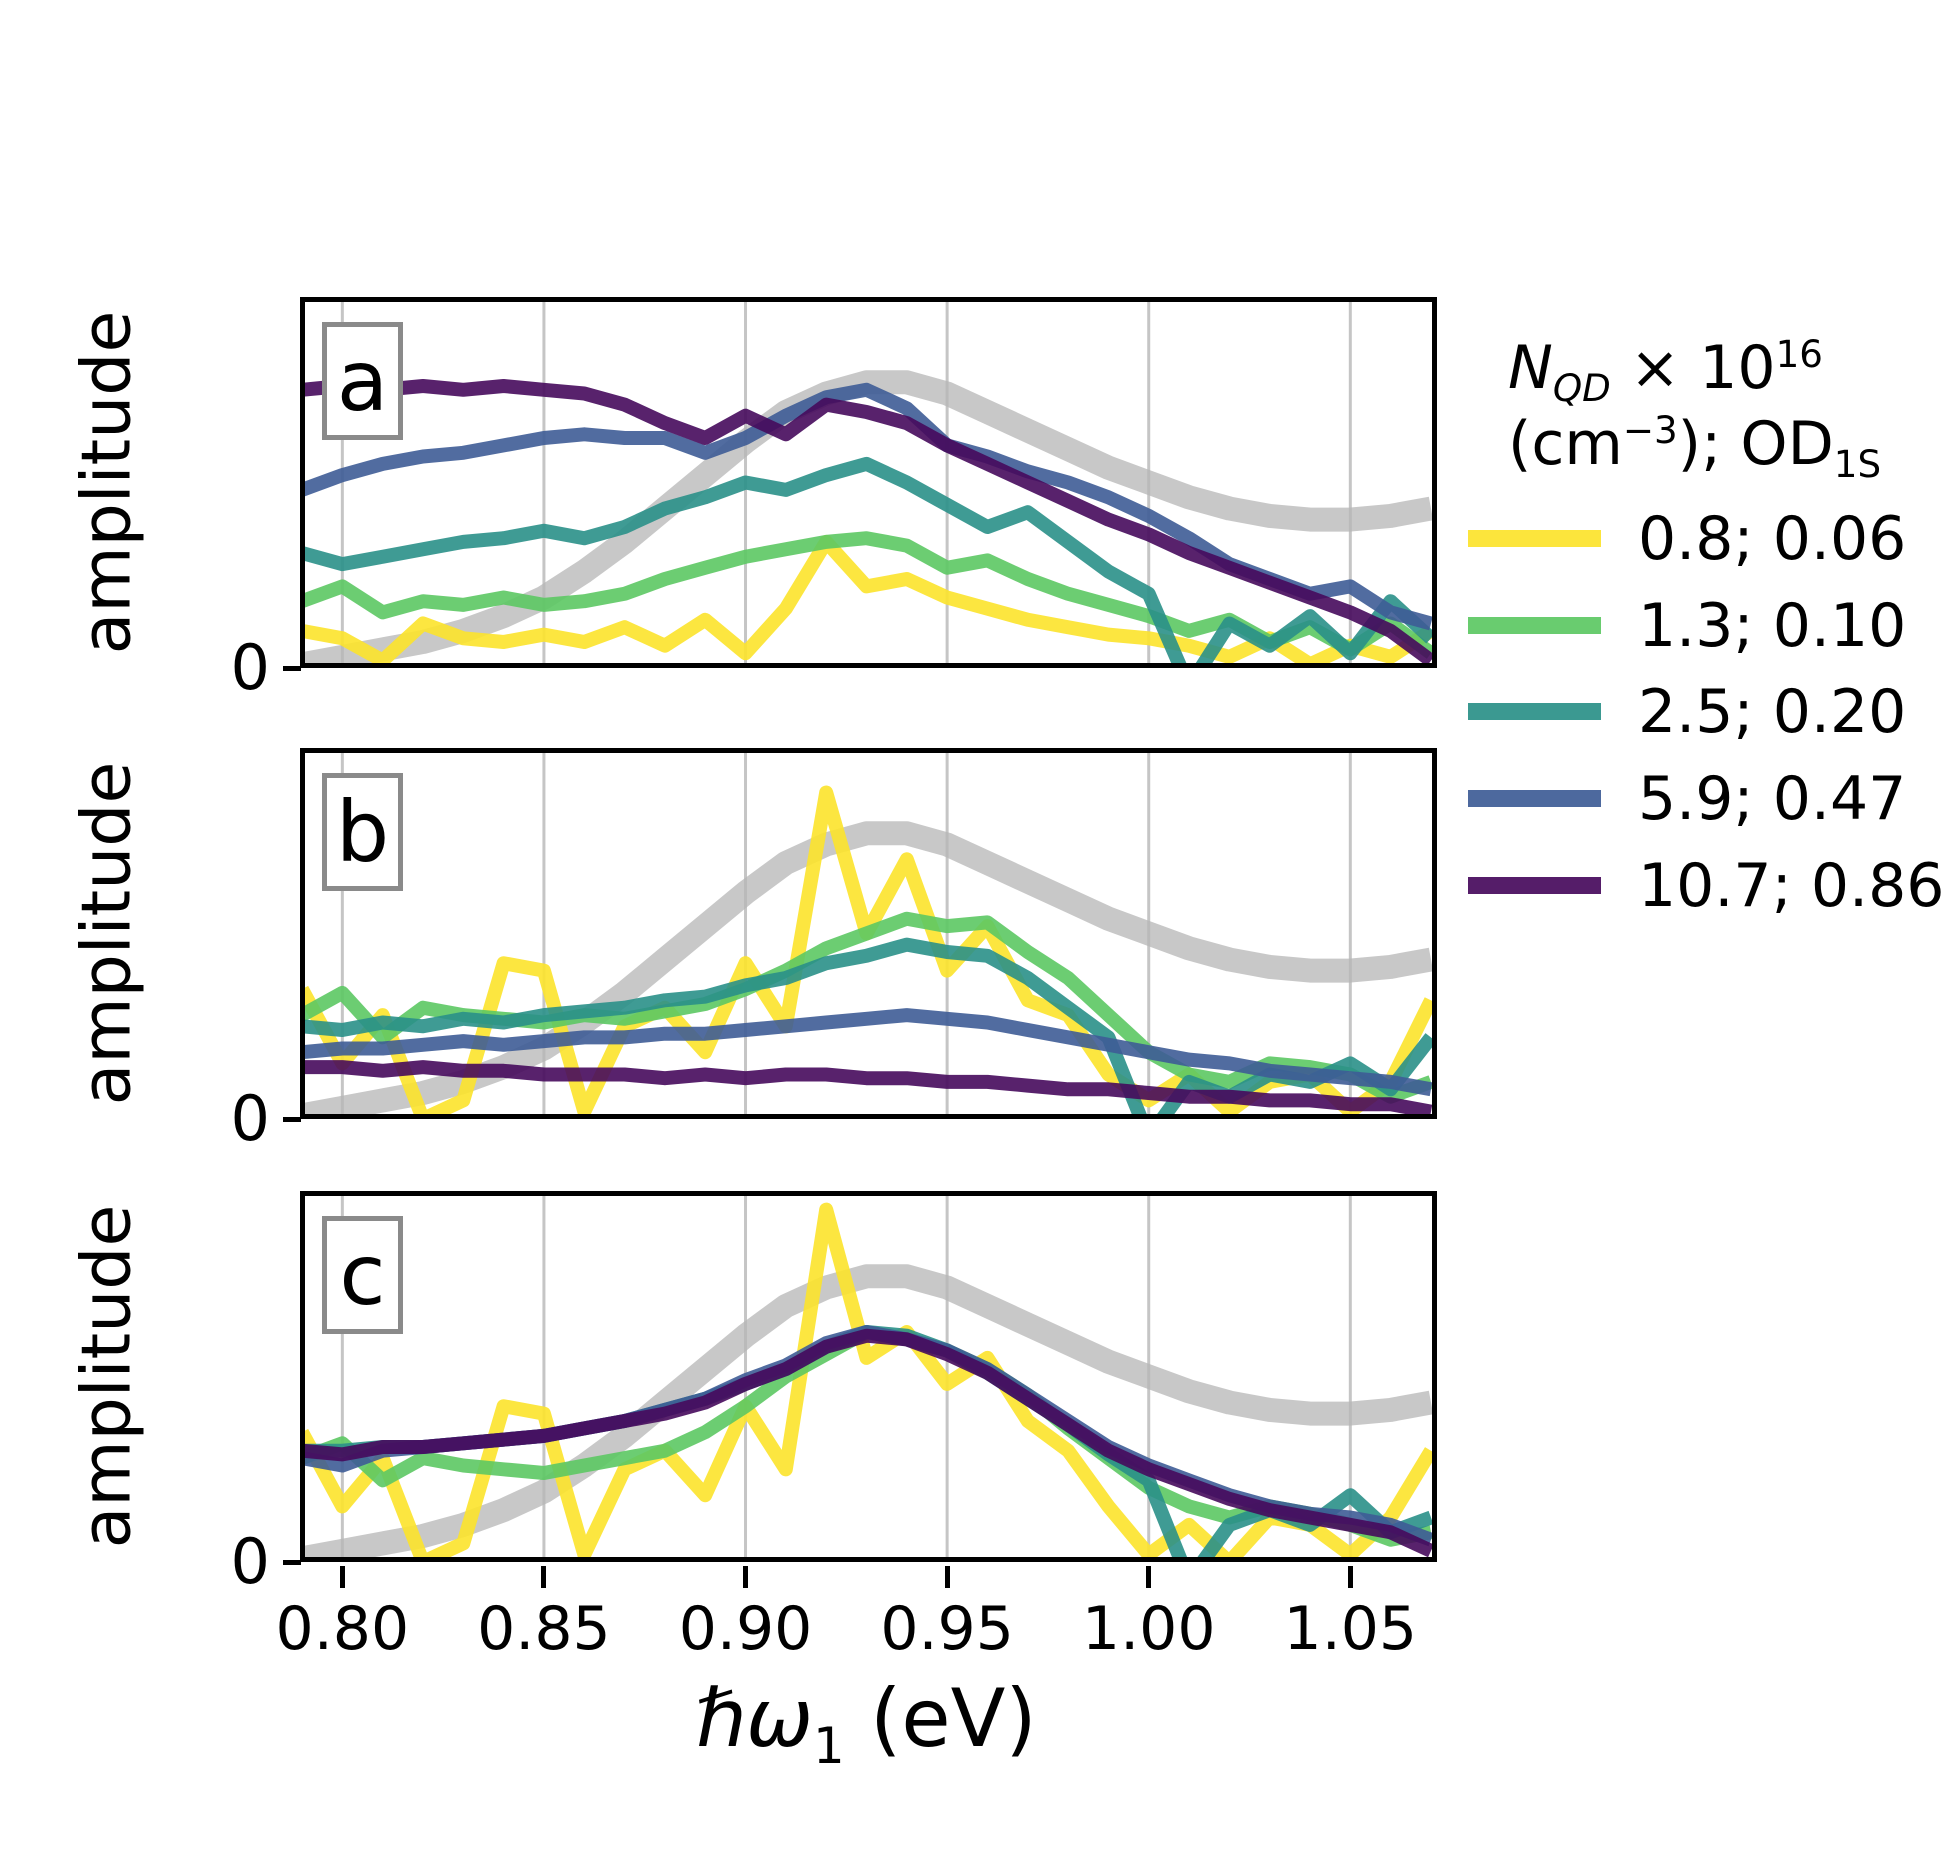  Describe the element at coordinates (292, 1119) in the screenshot. I see `y-tick-panel-b` at that location.